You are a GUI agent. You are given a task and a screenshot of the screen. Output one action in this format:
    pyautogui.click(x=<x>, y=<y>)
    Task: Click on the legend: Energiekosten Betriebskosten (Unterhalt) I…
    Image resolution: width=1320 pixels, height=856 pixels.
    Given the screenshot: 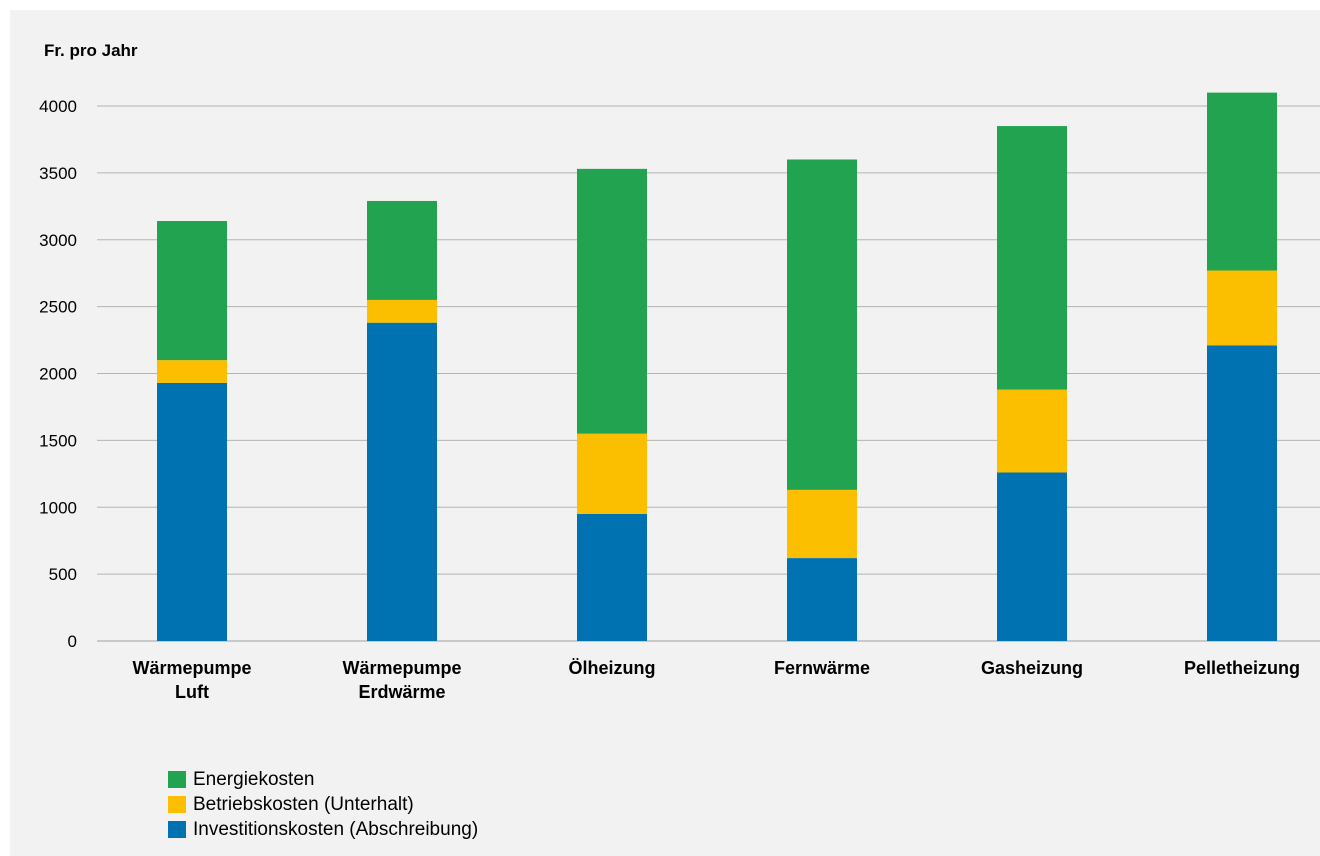 What is the action you would take?
    pyautogui.click(x=323, y=804)
    